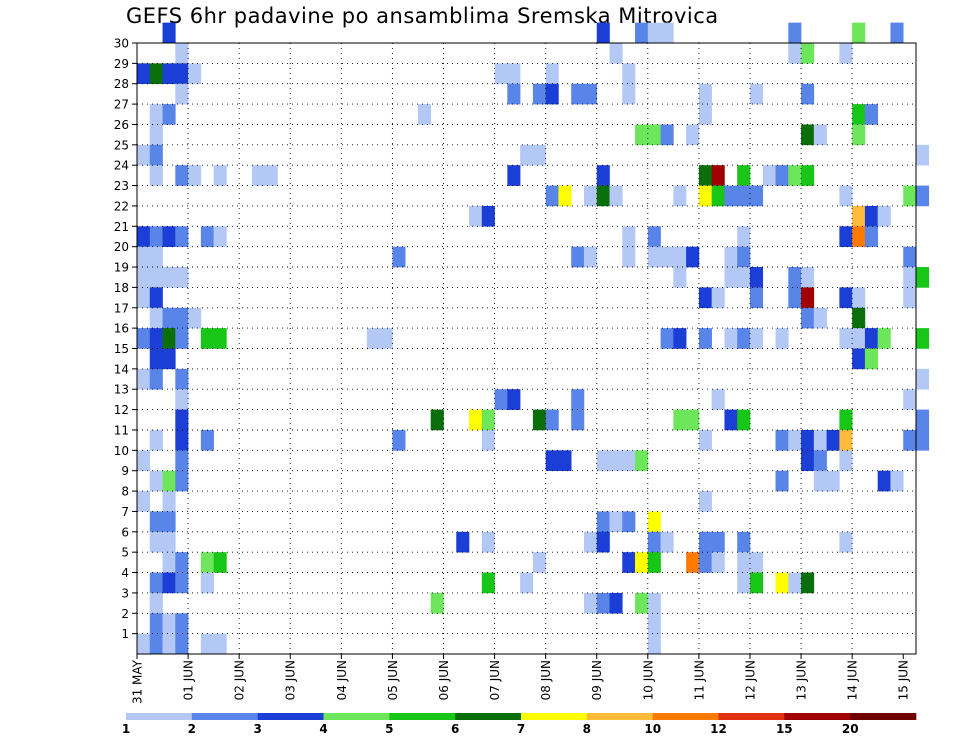 This screenshot has height=742, width=960. I want to click on y-tick-label: 28, so click(121, 84).